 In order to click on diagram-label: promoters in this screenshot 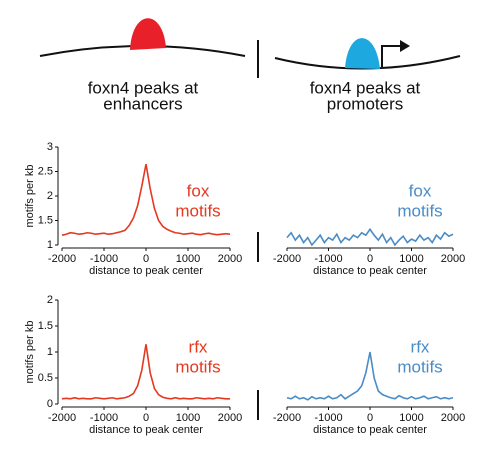, I will do `click(365, 103)`.